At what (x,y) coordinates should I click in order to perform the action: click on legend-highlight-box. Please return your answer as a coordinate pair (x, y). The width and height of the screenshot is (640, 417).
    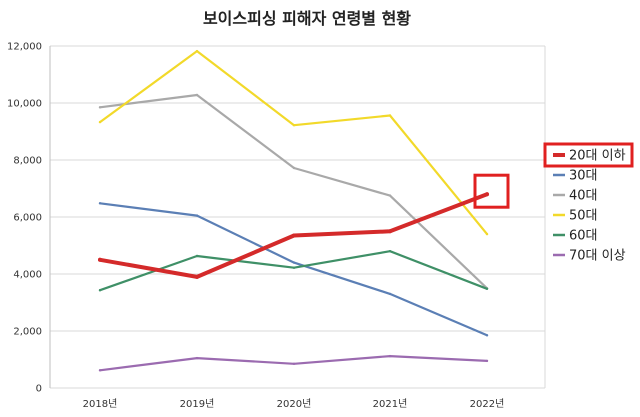
    Looking at the image, I should click on (588, 155).